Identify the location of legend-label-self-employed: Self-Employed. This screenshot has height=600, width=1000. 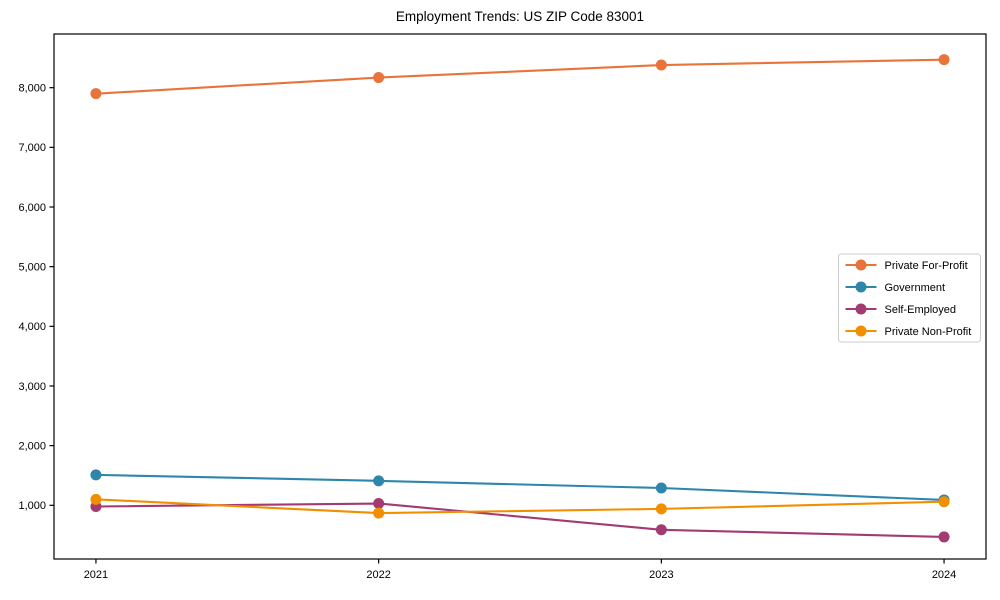
(921, 310).